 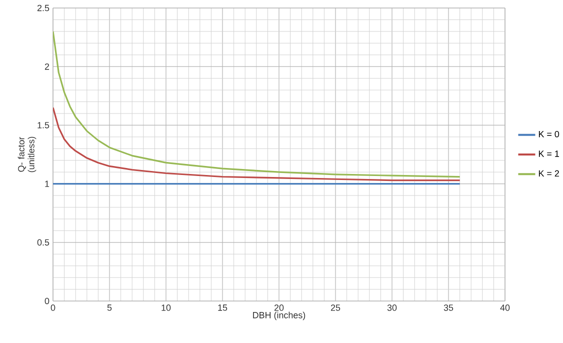 I want to click on legend-label: K = 2, so click(x=548, y=173).